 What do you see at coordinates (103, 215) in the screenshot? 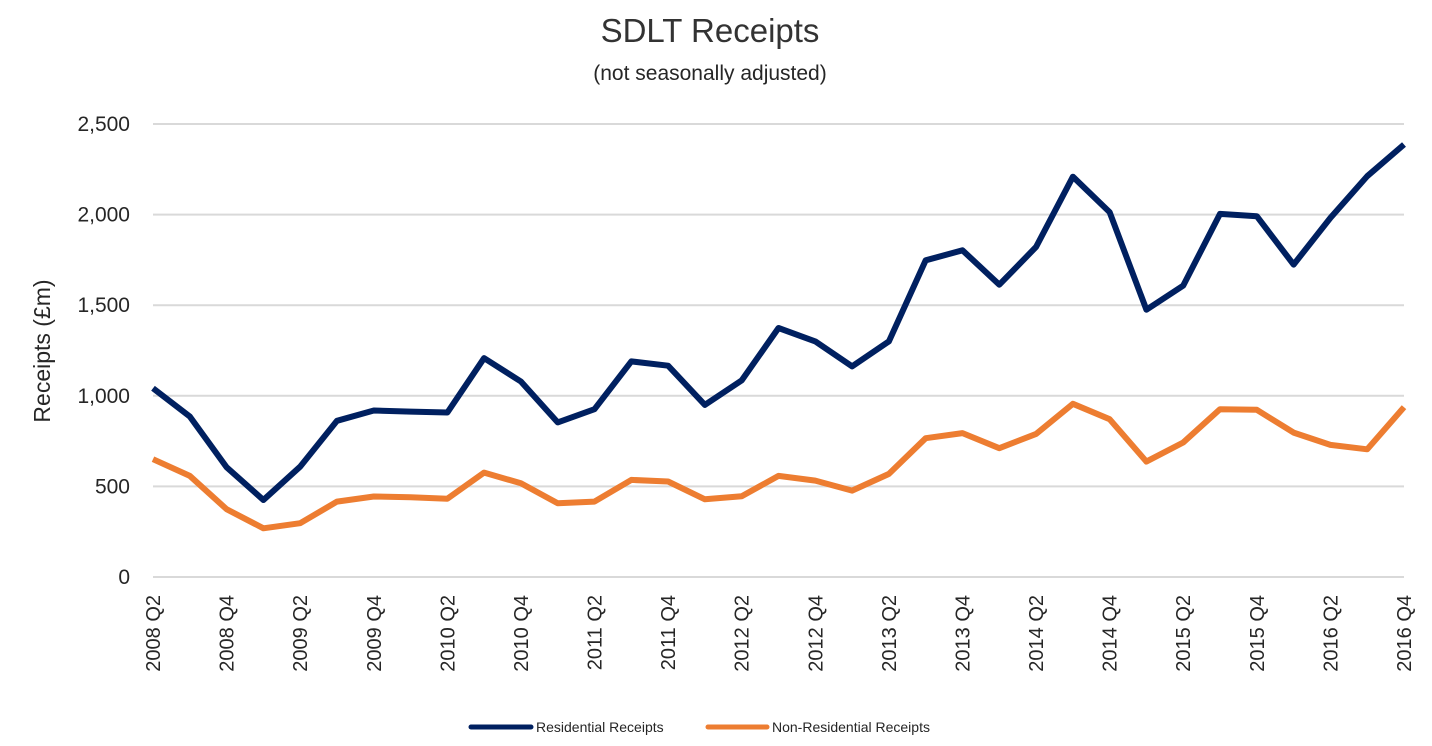
I see `y-tick-label: 2,000` at bounding box center [103, 215].